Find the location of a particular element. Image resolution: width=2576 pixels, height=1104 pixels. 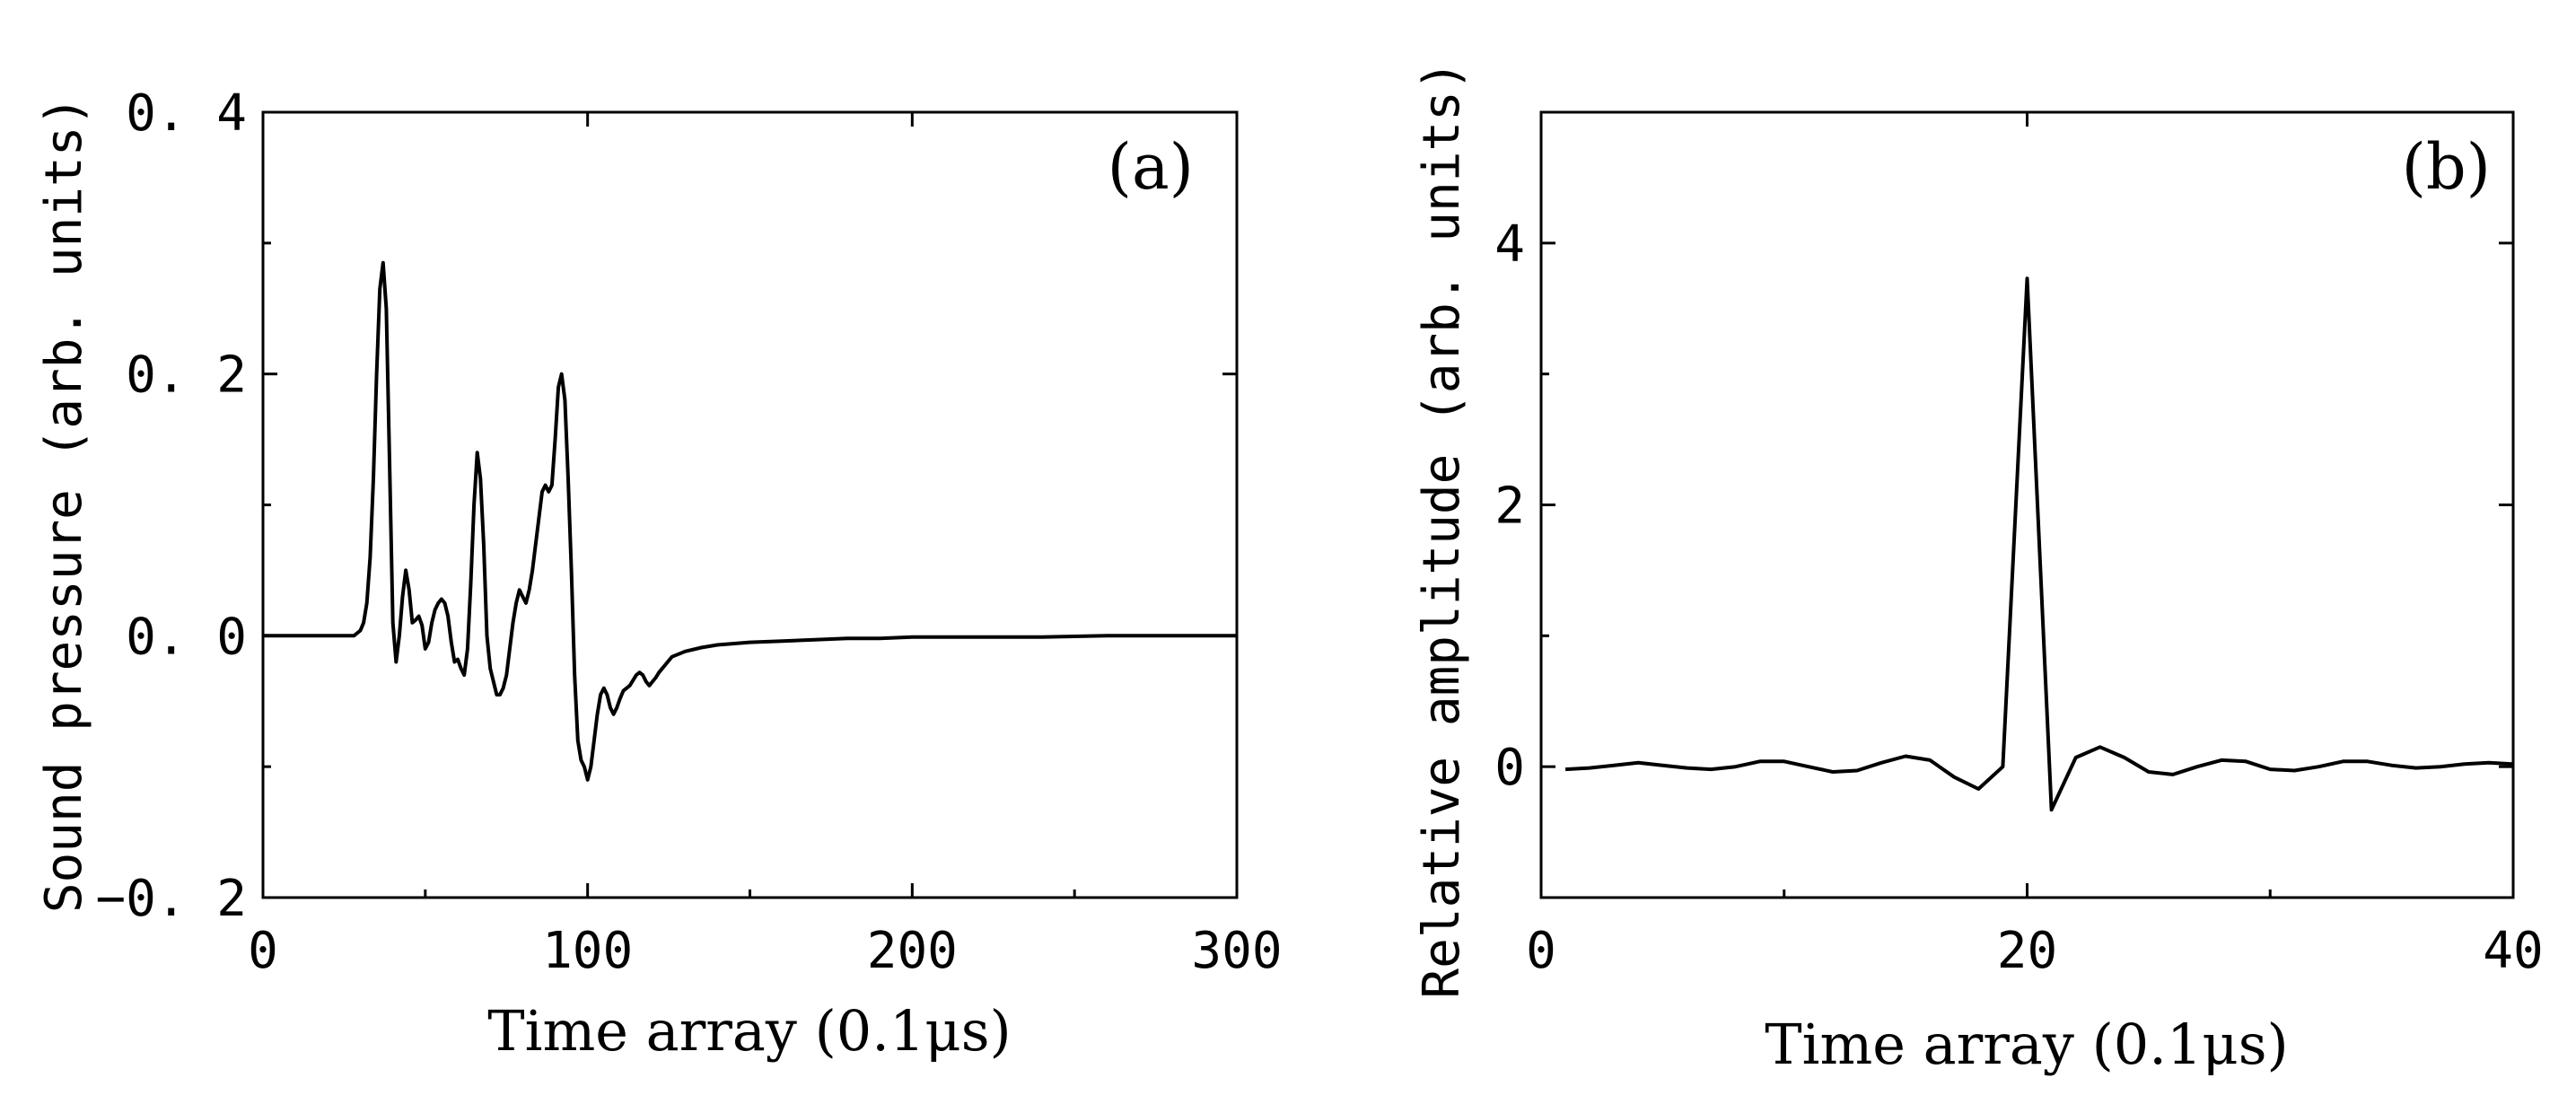

x-tick-label: 20 is located at coordinates (2027, 951).